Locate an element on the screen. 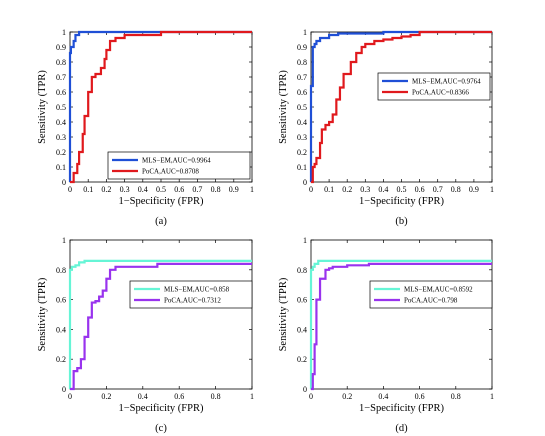 The width and height of the screenshot is (545, 436). panel-caption: (a) is located at coordinates (161, 221).